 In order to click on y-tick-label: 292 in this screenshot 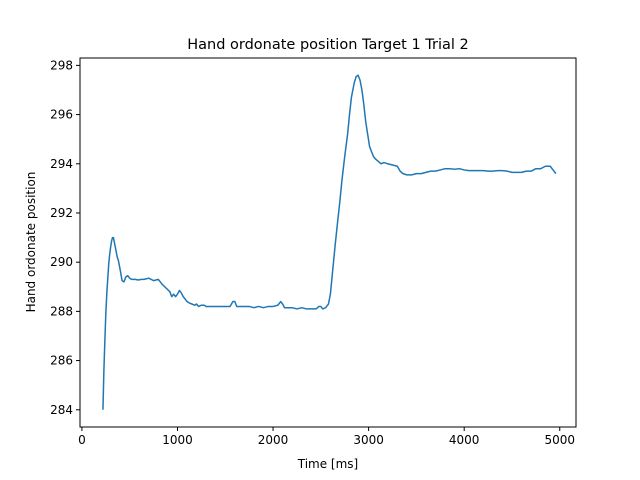, I will do `click(61, 213)`.